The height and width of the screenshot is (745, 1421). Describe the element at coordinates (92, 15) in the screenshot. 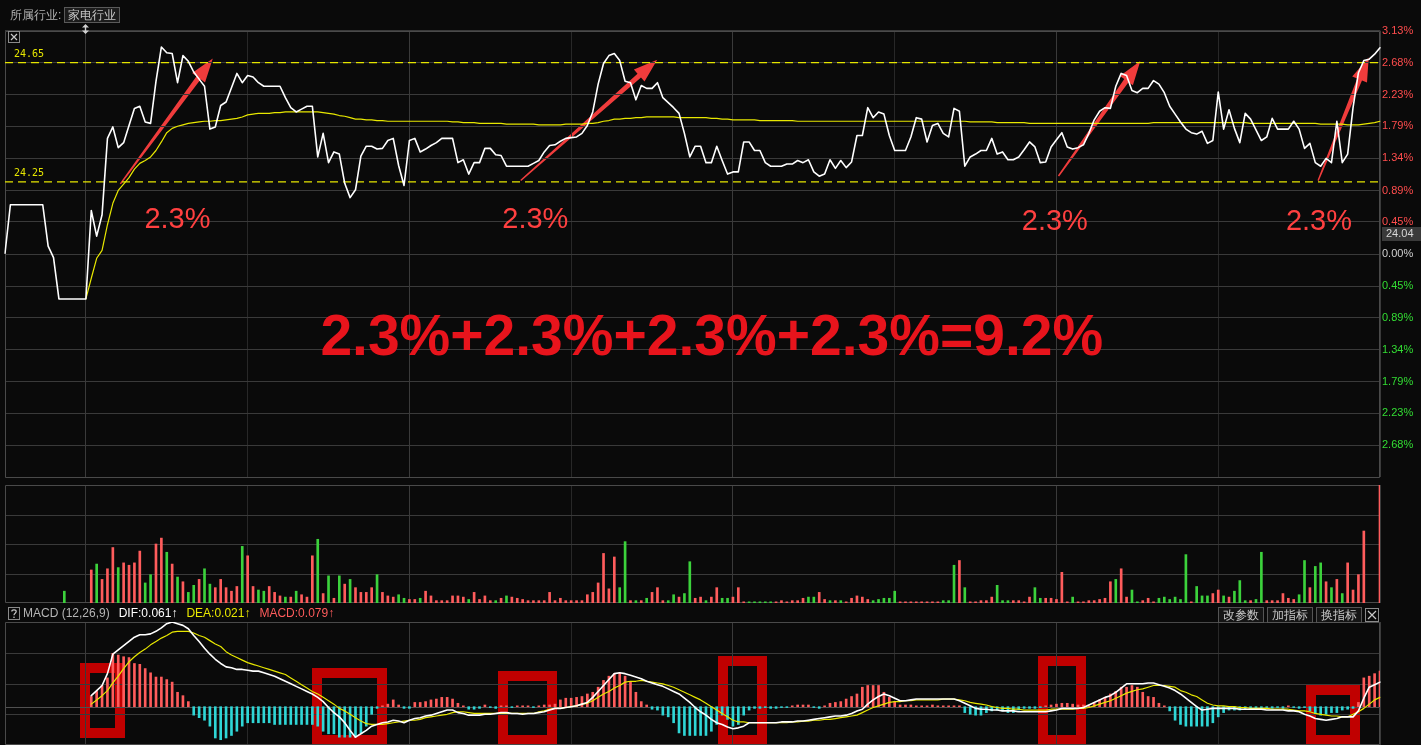

I see `chart-subtitle: 家电行业` at that location.